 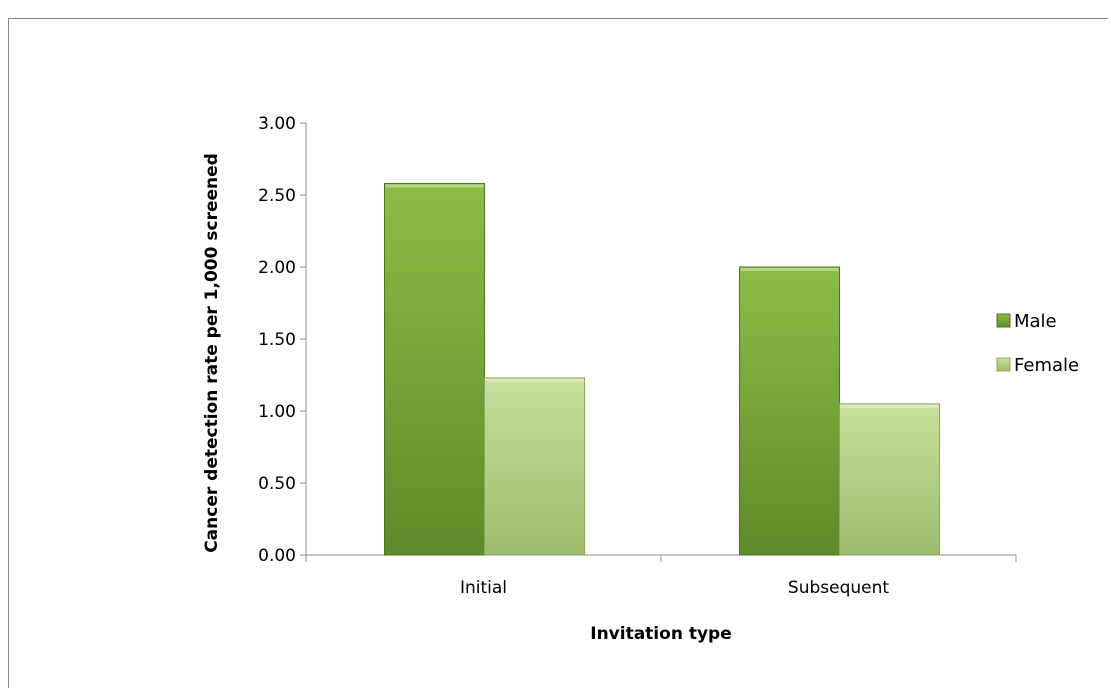 What do you see at coordinates (277, 124) in the screenshot?
I see `y-tick-label: 3.00` at bounding box center [277, 124].